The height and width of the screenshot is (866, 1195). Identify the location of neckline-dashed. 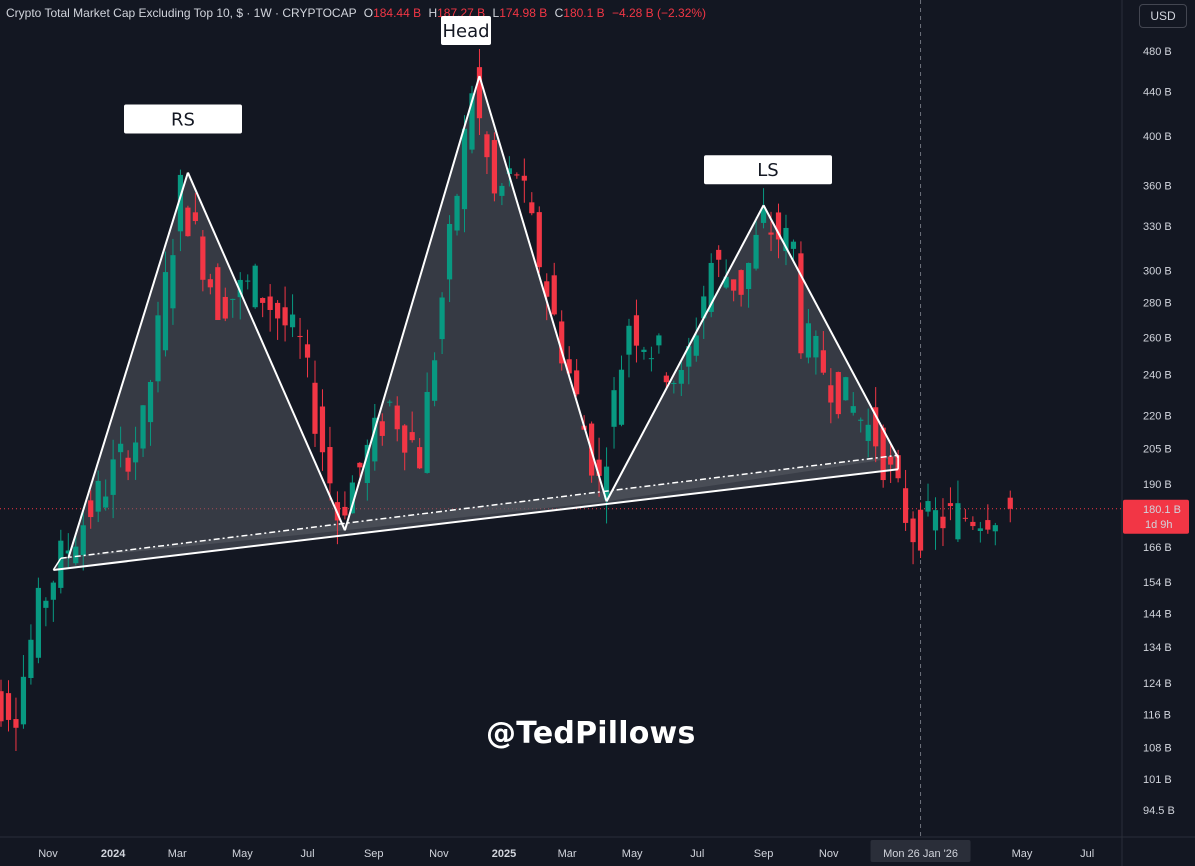
(479, 507).